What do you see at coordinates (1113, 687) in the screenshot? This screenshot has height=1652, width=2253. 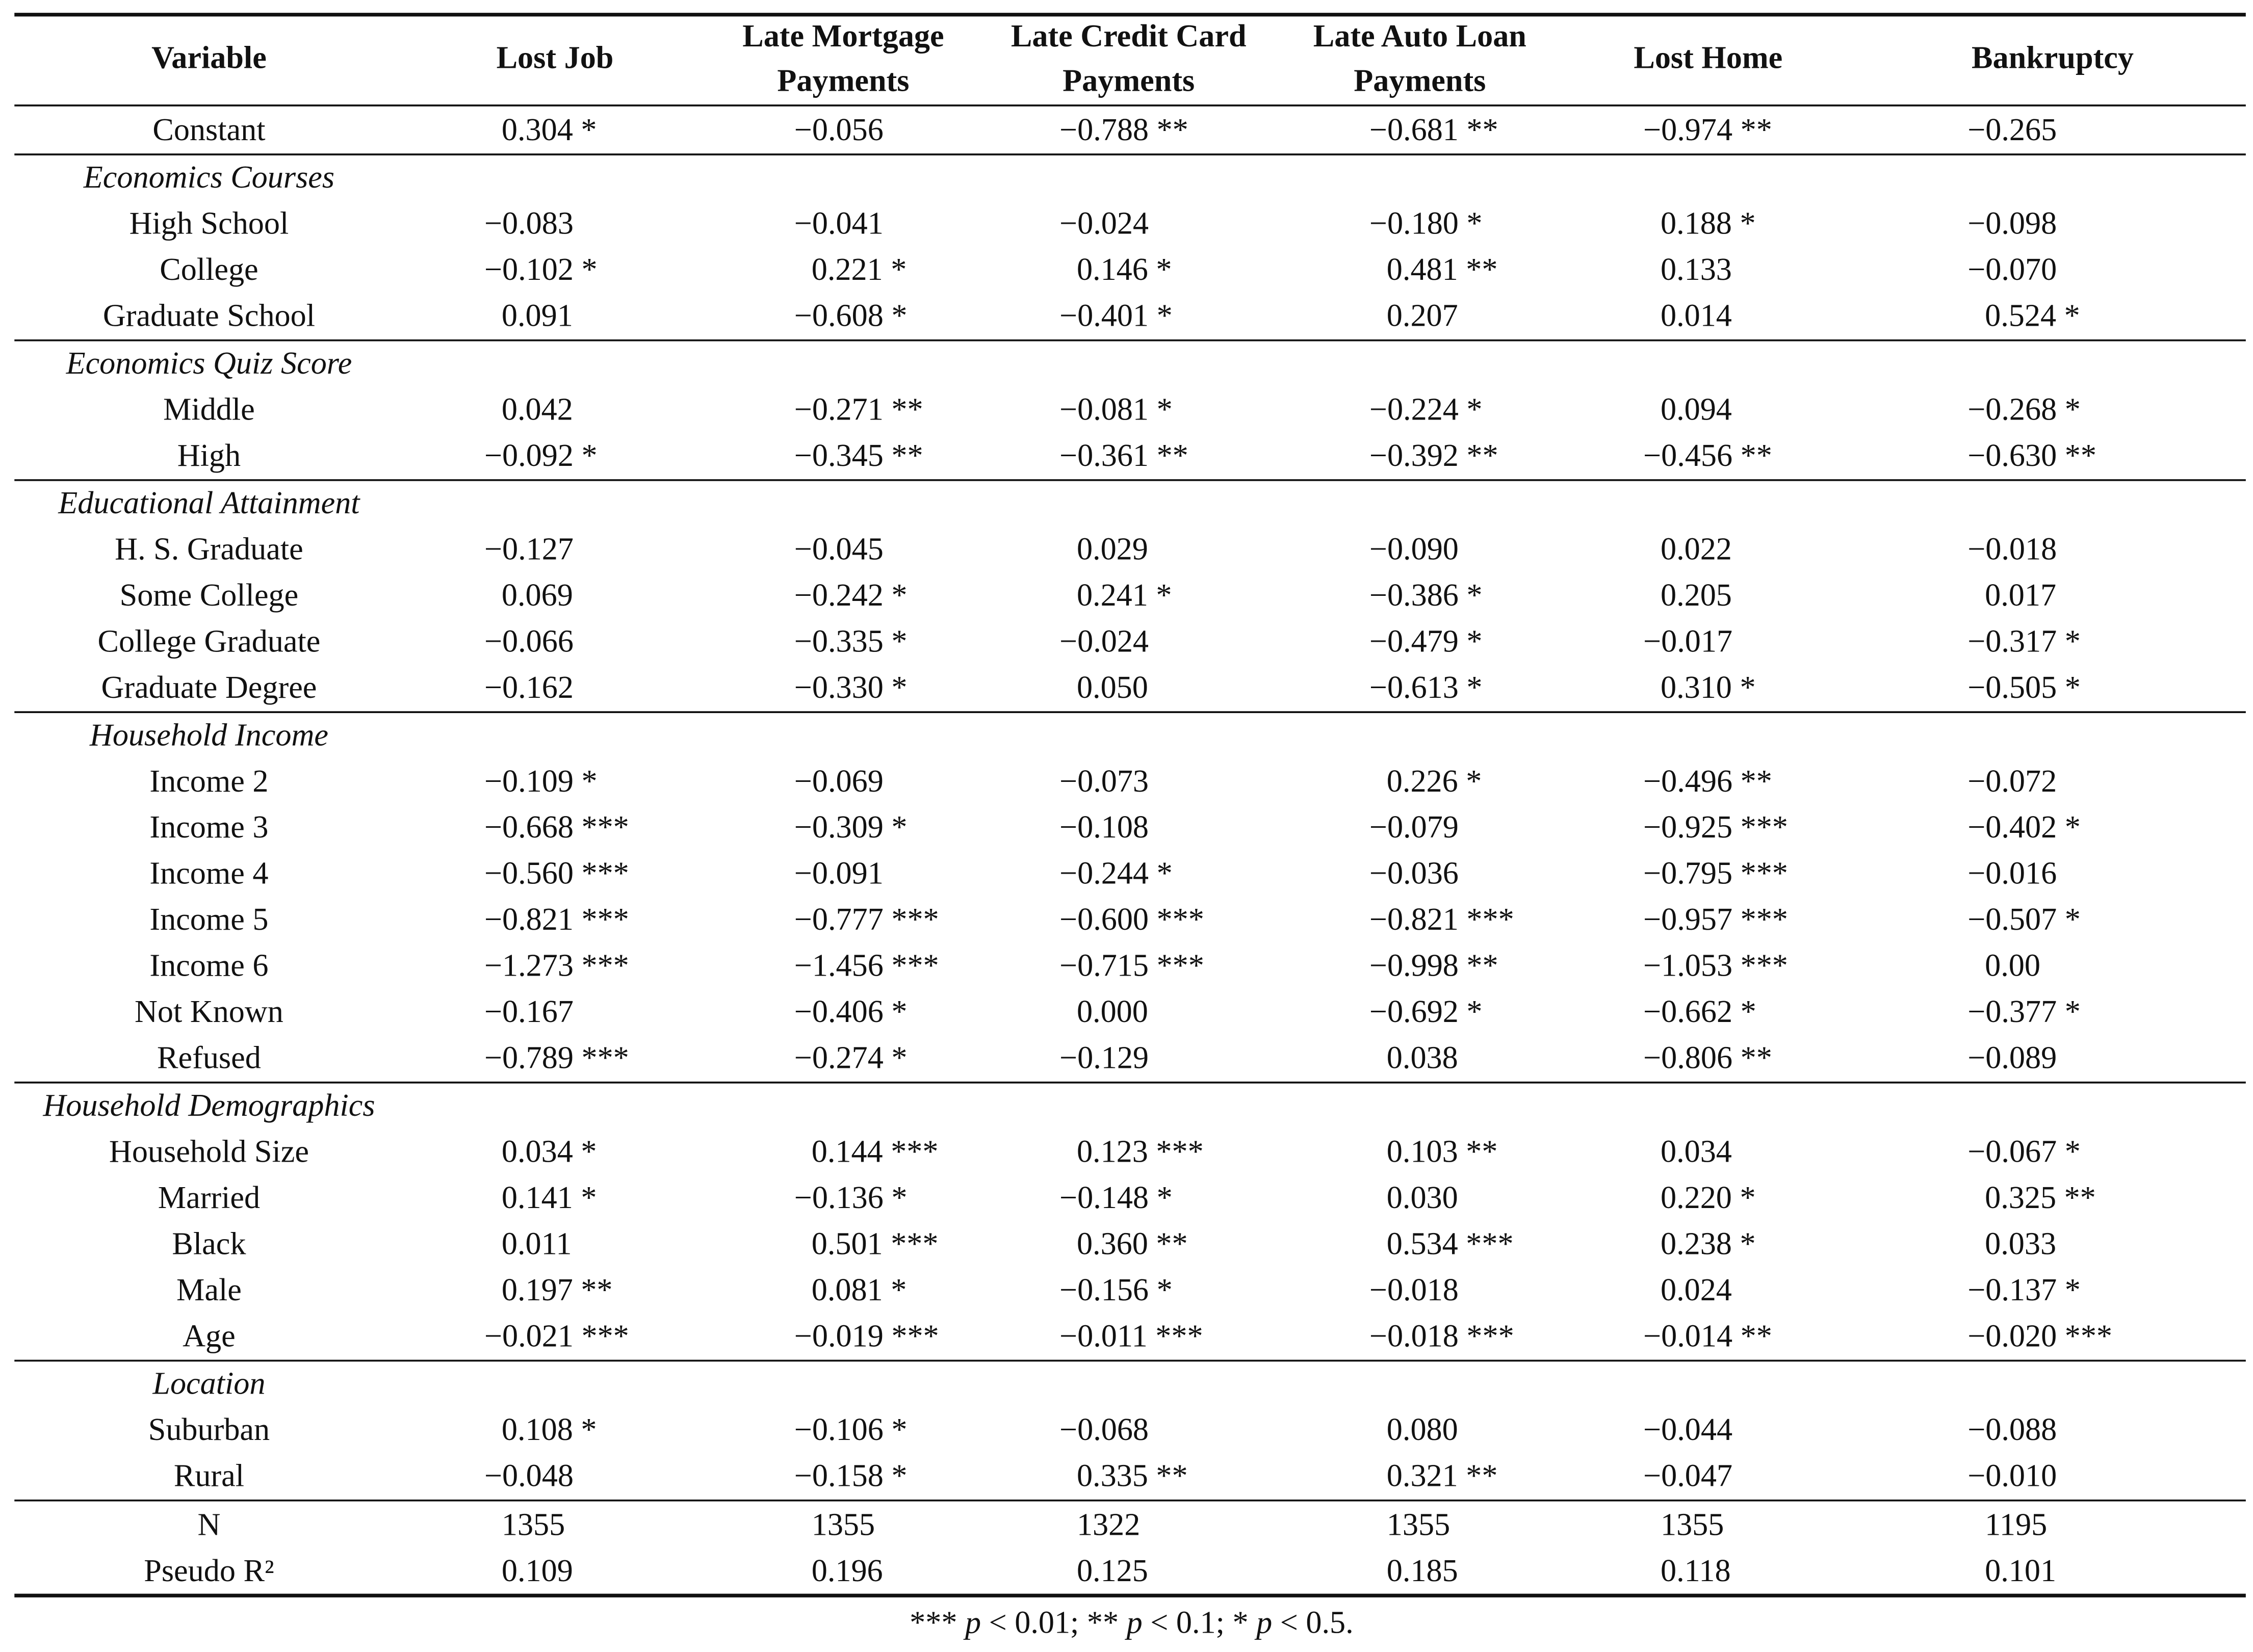 I see `cell-value: 0.050` at bounding box center [1113, 687].